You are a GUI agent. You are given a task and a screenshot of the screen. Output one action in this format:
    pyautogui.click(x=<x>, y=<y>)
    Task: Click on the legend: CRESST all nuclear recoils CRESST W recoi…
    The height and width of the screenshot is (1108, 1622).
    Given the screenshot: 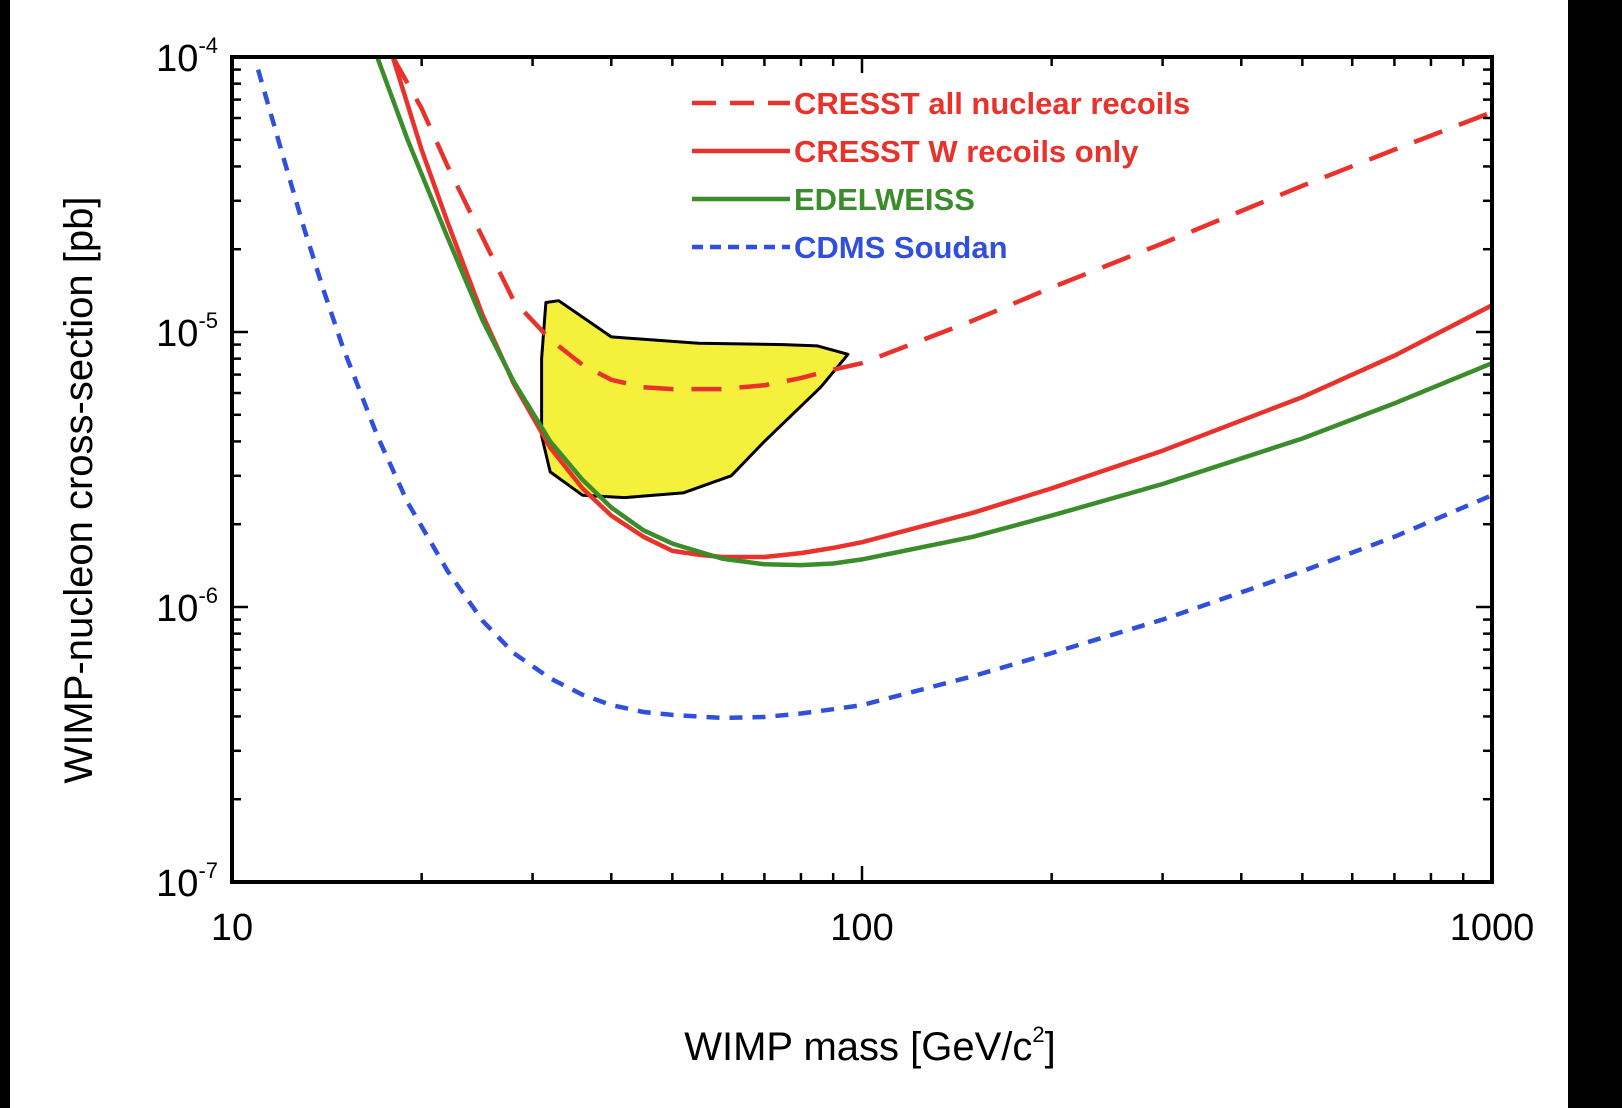 What is the action you would take?
    pyautogui.click(x=941, y=175)
    